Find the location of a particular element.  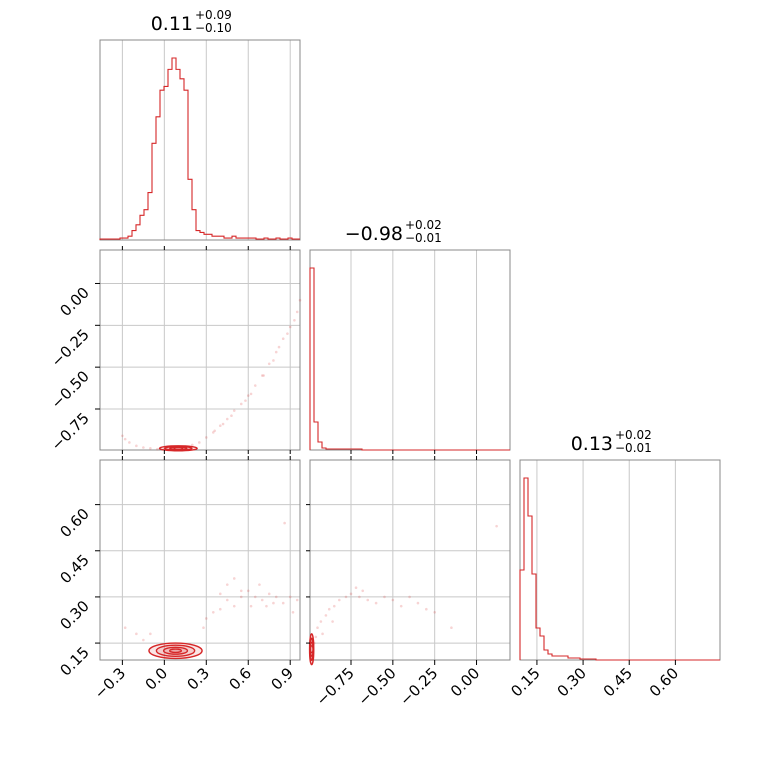

param-title-0: 0.11 +0.09−0.10 is located at coordinates (191, 21).